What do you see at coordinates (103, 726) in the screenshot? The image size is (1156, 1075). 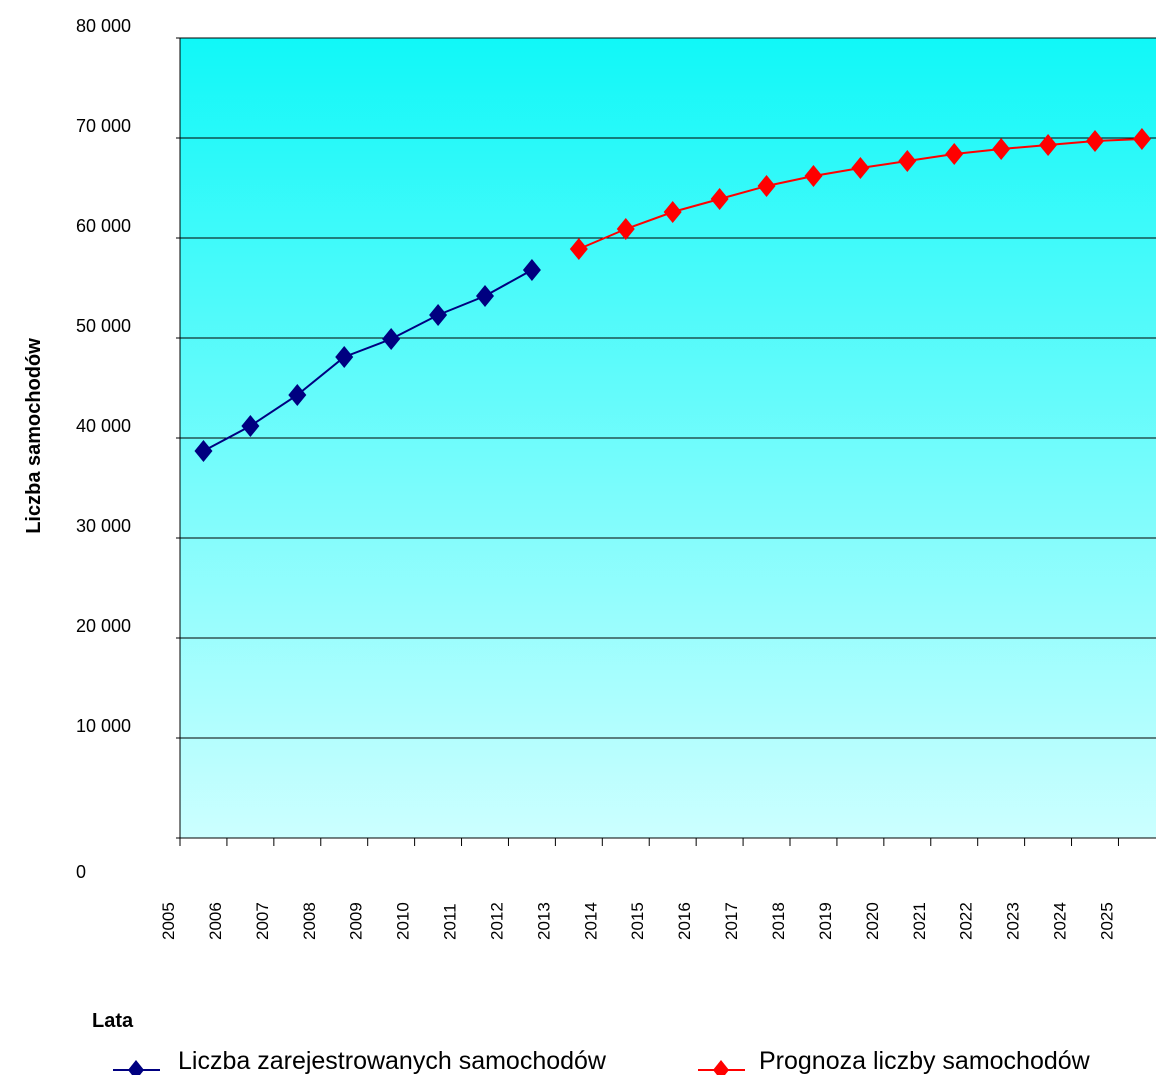 I see `y-tick-label: 10 000` at bounding box center [103, 726].